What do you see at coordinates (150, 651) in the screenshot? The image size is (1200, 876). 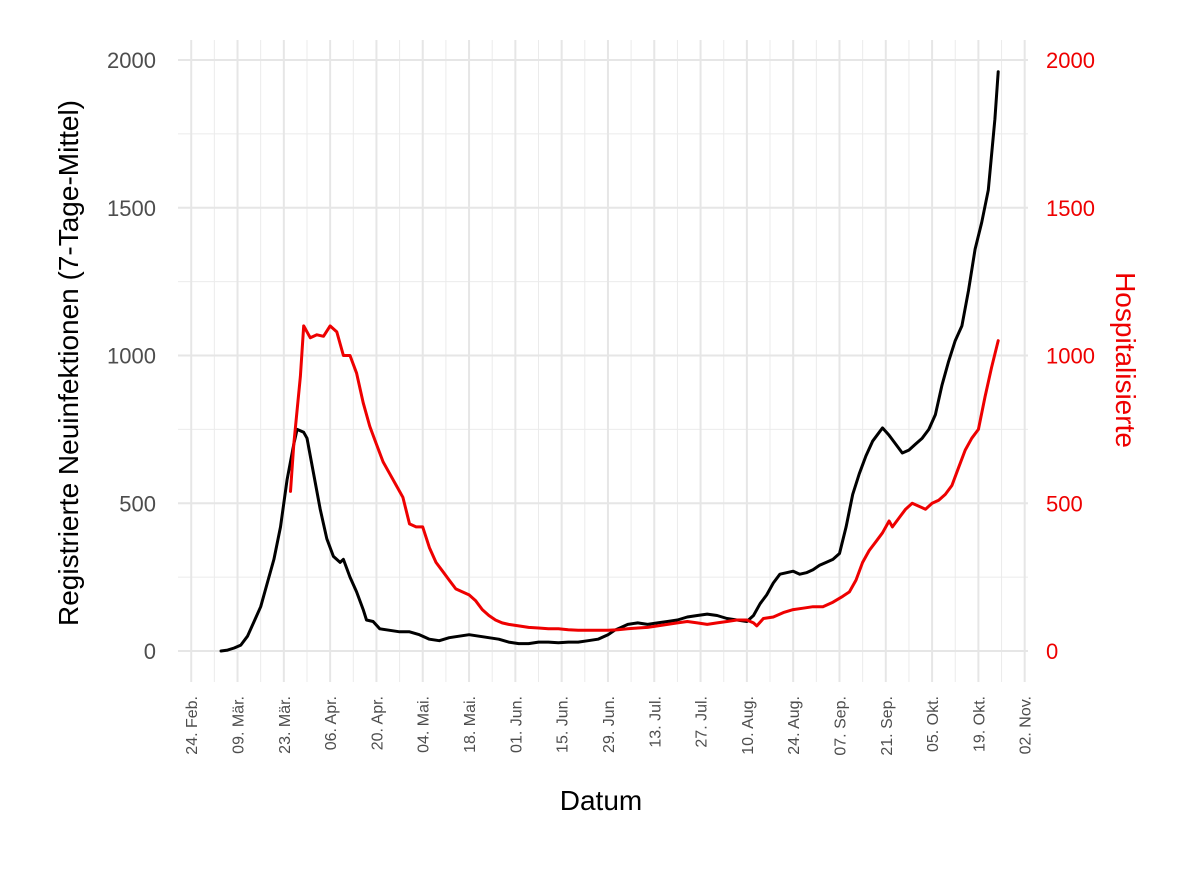 I see `y-tick-label-left: 0` at bounding box center [150, 651].